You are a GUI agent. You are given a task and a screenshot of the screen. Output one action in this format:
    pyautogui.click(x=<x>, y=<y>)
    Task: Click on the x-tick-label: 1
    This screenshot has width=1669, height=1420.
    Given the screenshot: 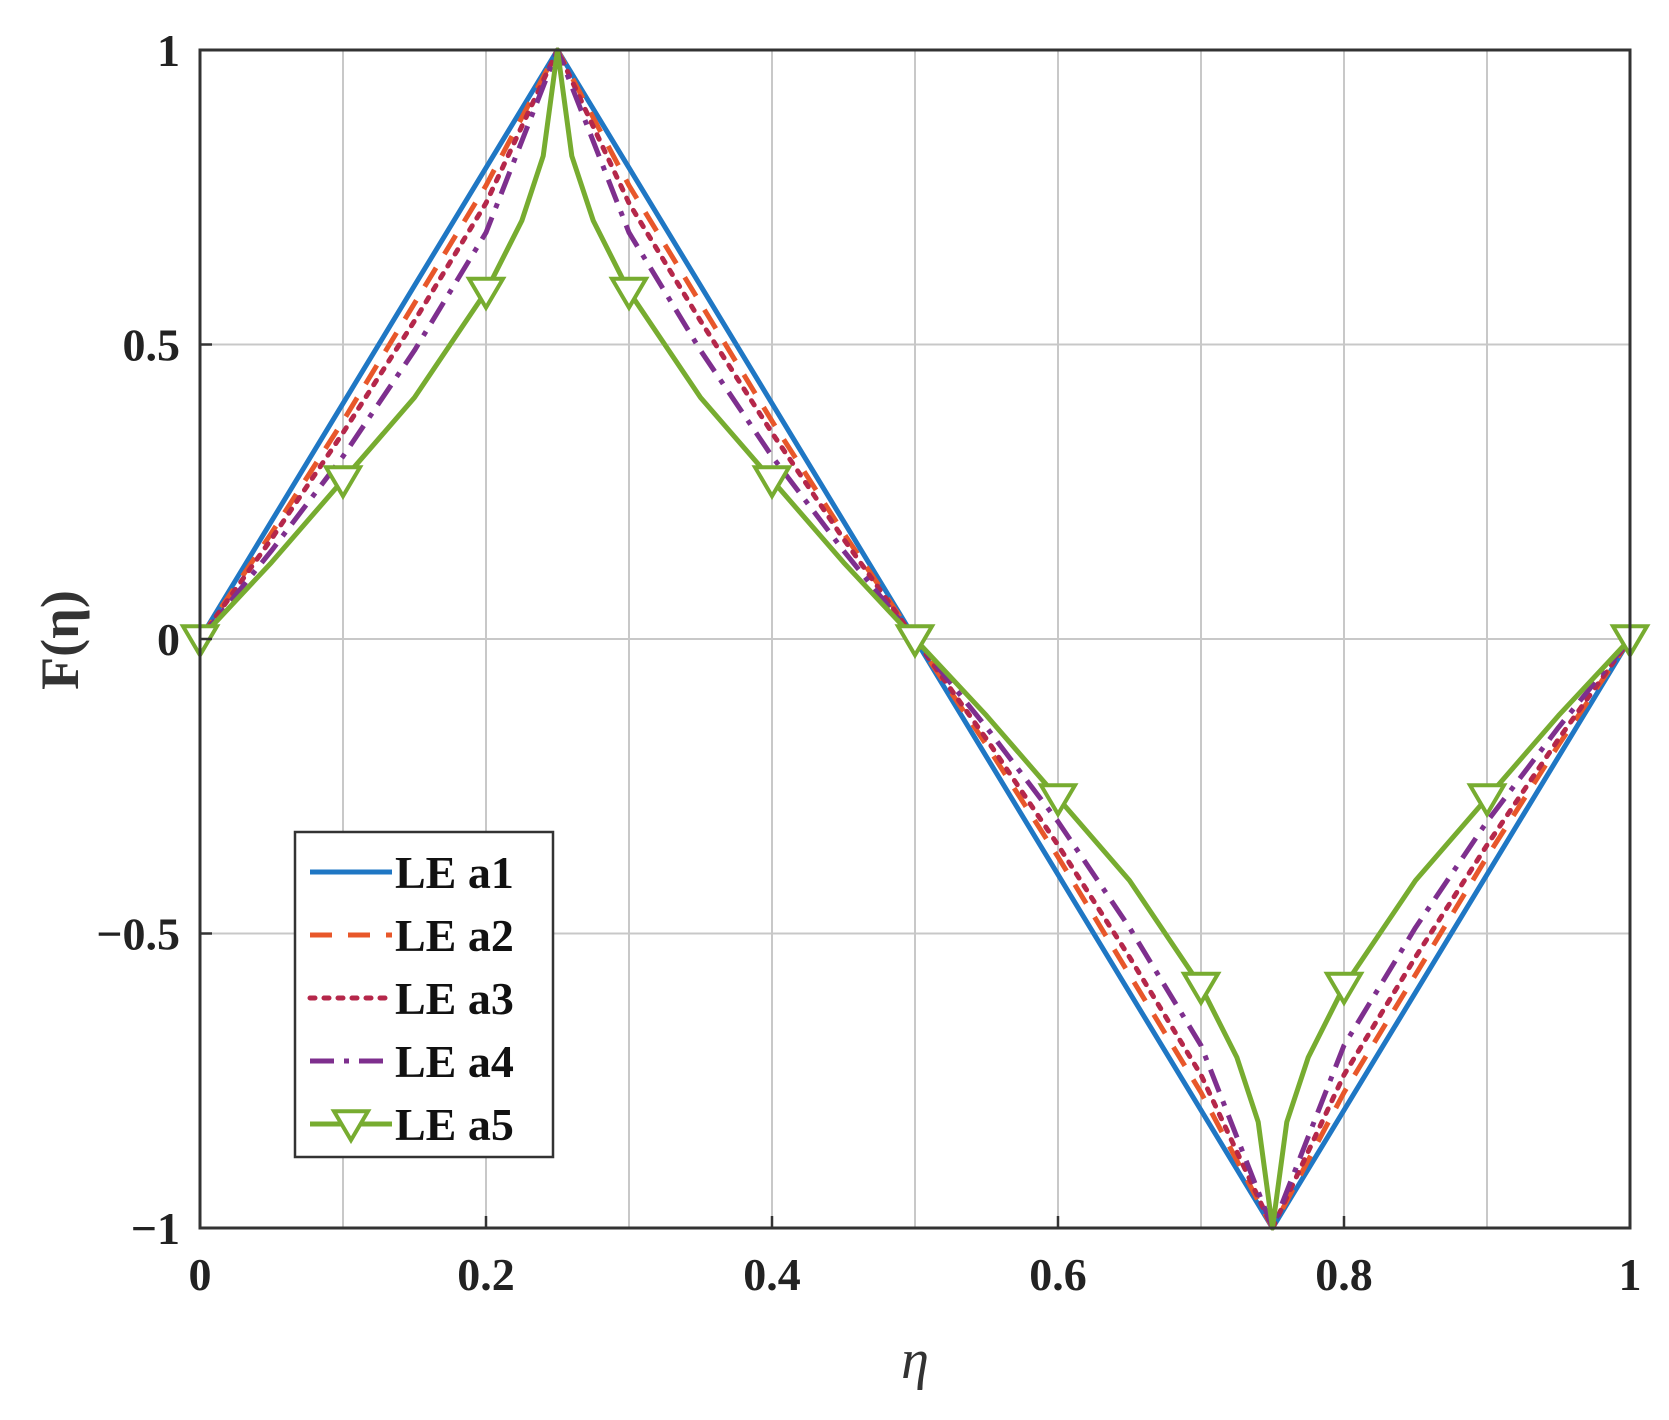 What is the action you would take?
    pyautogui.click(x=1630, y=1274)
    